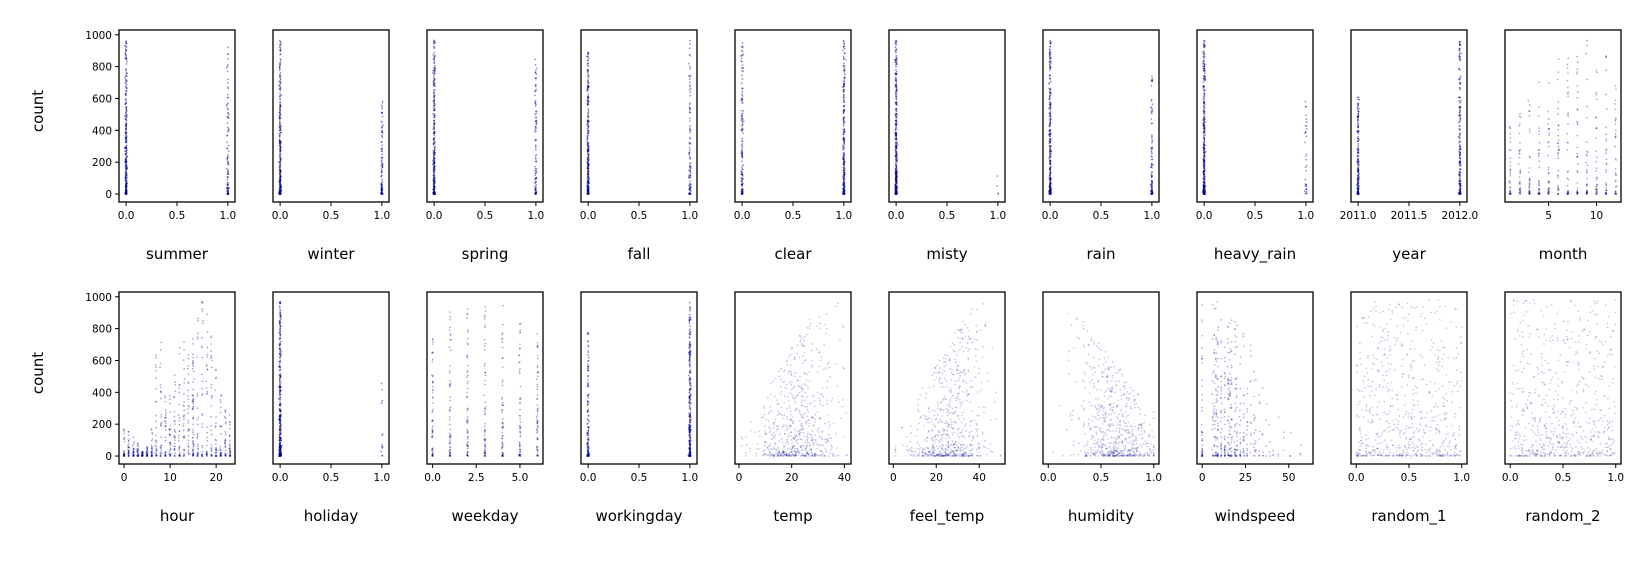 The height and width of the screenshot is (564, 1648). What do you see at coordinates (639, 216) in the screenshot?
I see `x-tick-label: 0.5` at bounding box center [639, 216].